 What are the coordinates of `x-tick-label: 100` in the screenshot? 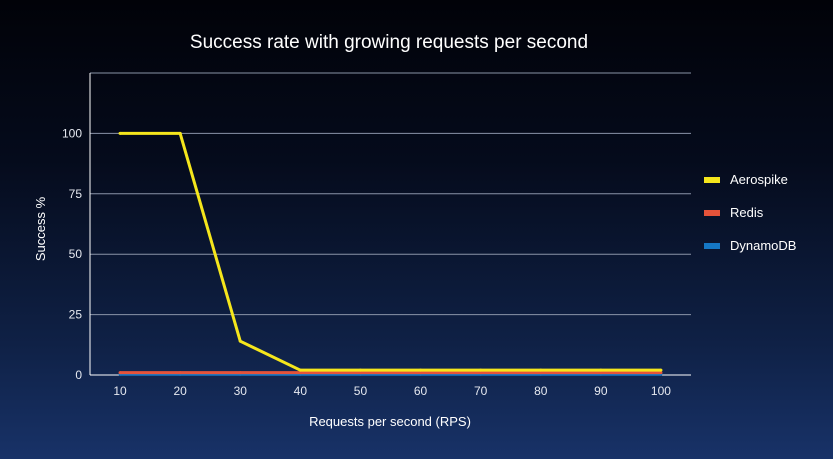 It's located at (661, 391).